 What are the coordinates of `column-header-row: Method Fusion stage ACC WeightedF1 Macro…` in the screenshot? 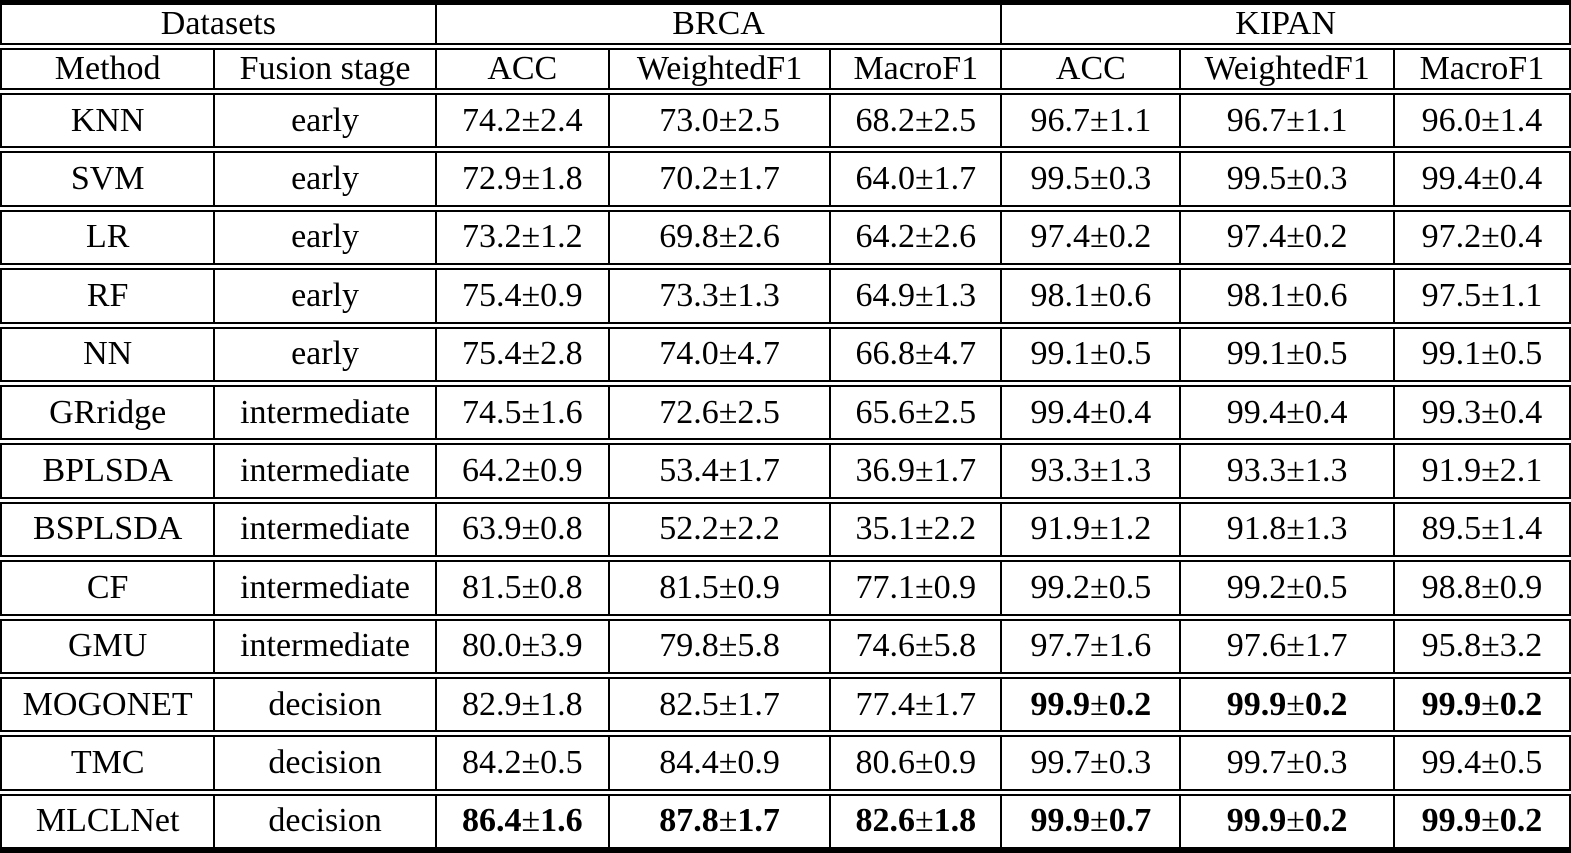 It's located at (785, 67).